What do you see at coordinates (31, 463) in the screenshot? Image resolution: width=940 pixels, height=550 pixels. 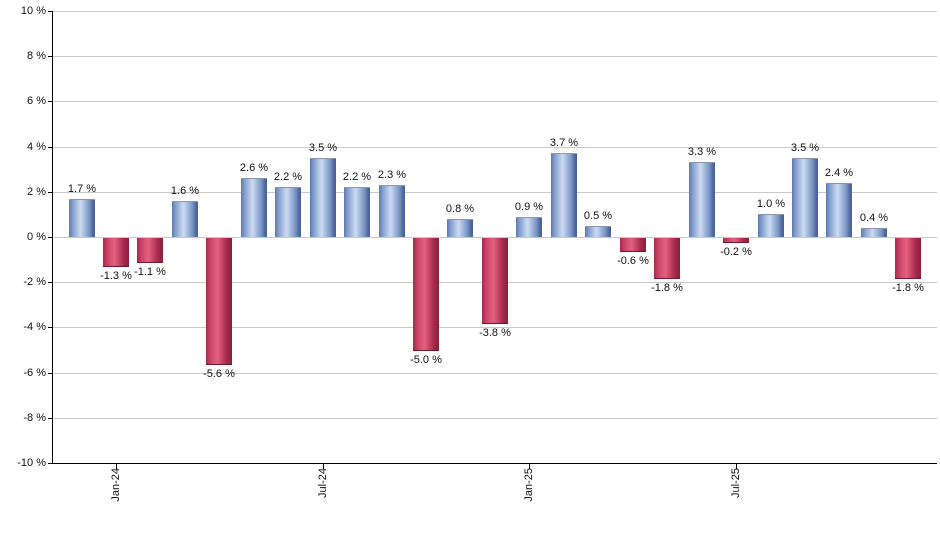 I see `y-axis-label: -10 %` at bounding box center [31, 463].